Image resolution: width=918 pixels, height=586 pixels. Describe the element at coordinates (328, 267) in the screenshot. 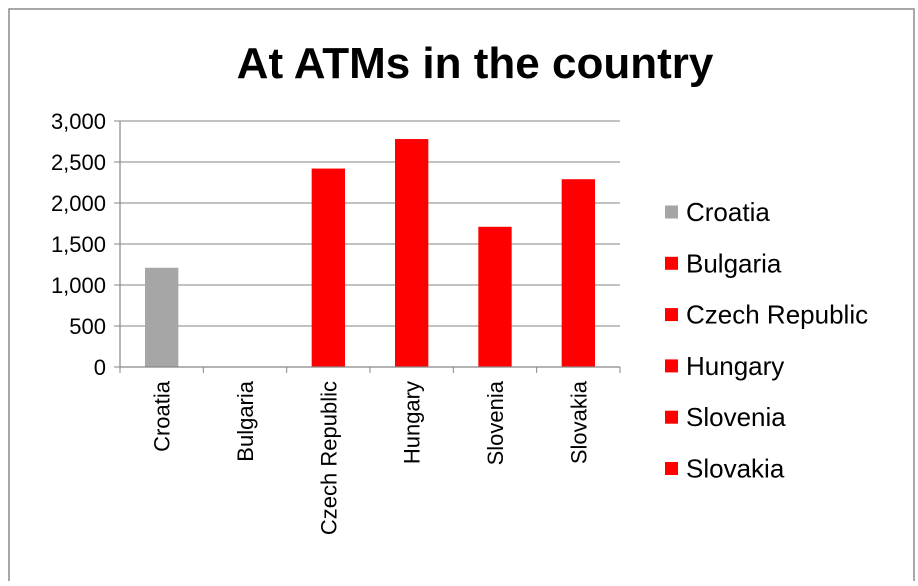

I see `bar-czech-republic` at that location.